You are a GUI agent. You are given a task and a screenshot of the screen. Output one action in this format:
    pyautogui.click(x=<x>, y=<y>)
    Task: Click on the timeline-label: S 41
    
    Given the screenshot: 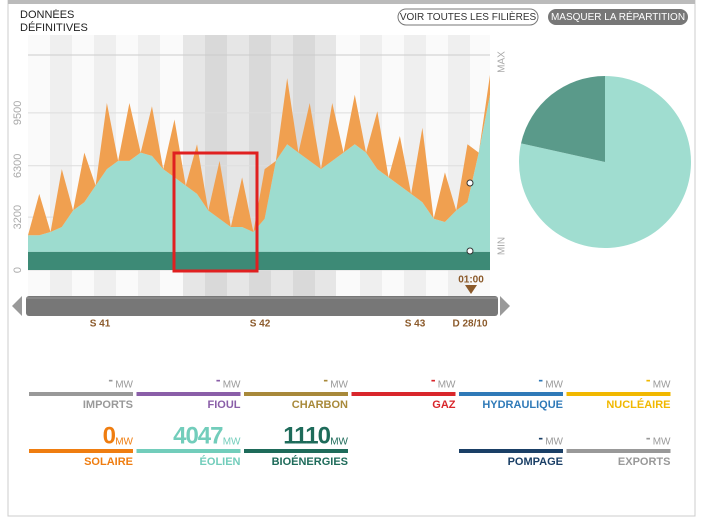 What is the action you would take?
    pyautogui.click(x=100, y=324)
    